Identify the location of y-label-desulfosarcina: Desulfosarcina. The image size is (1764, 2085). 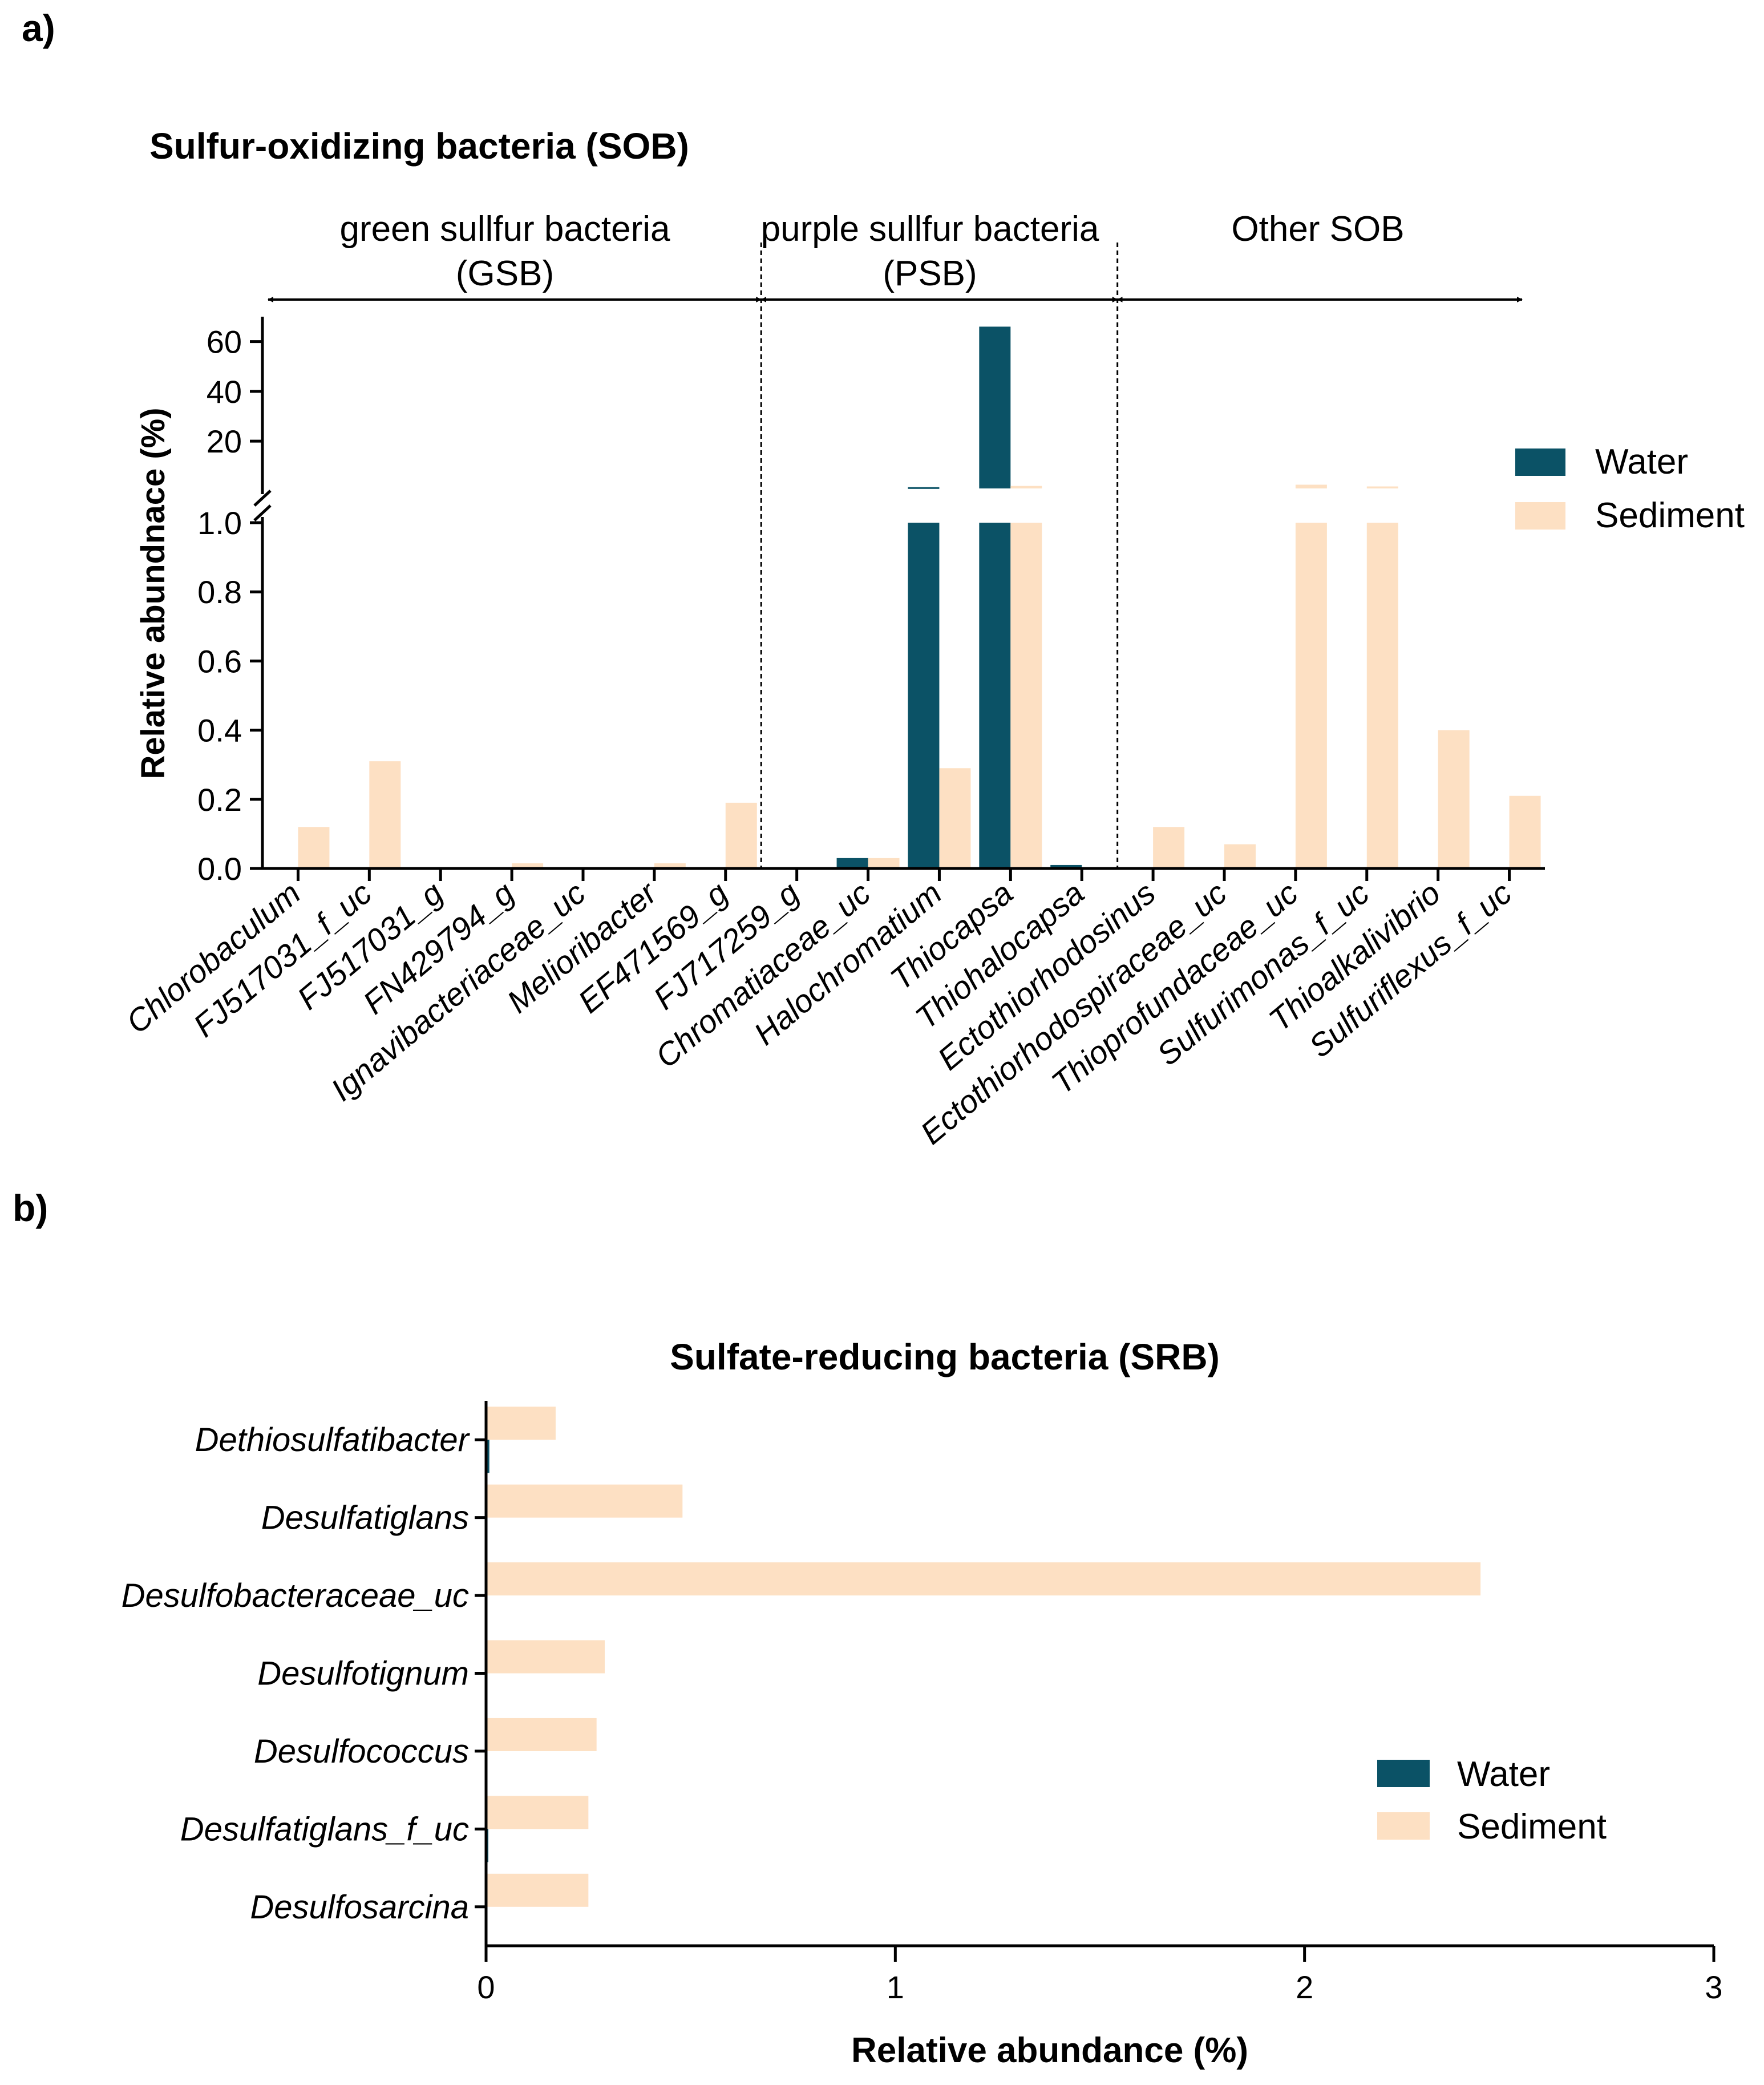
(359, 1908).